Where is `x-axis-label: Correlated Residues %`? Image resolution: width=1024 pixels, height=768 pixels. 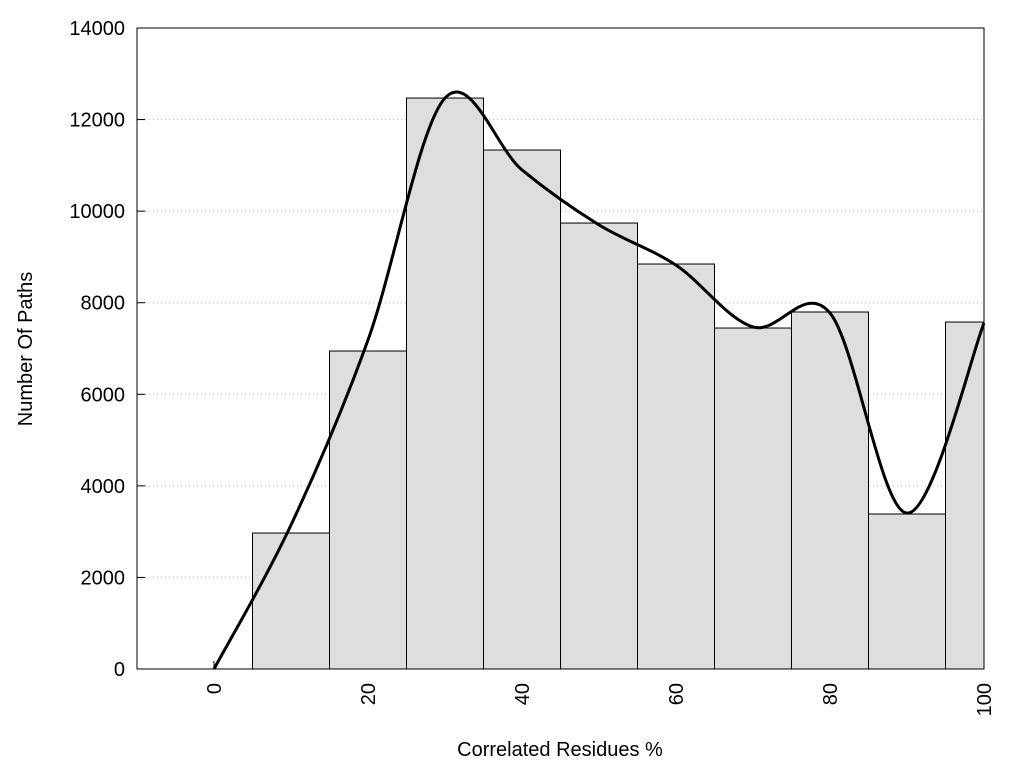 x-axis-label: Correlated Residues % is located at coordinates (560, 750).